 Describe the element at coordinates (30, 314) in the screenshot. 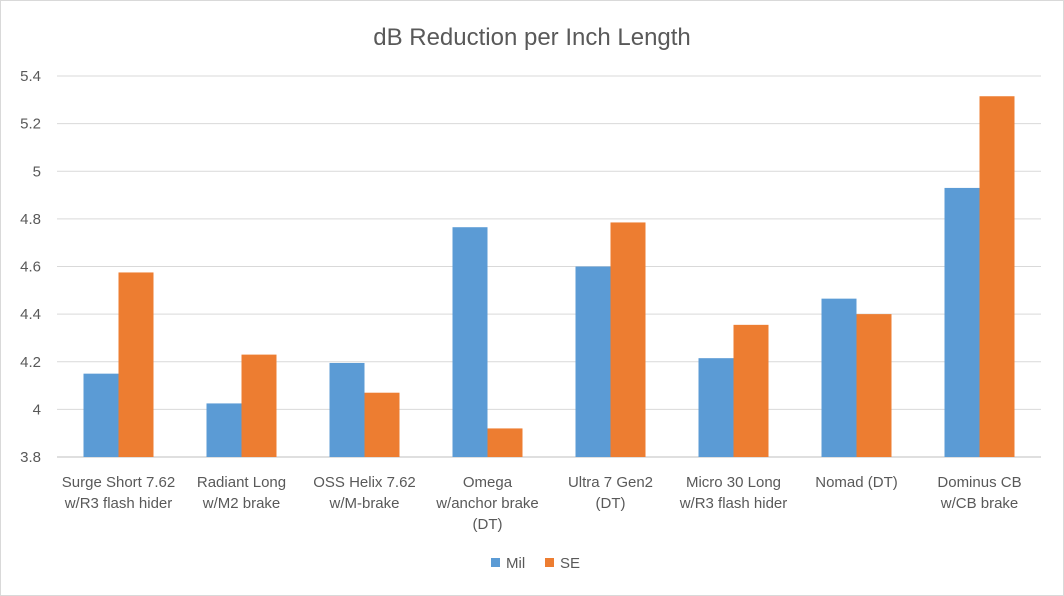

I see `y-tick-label: 4.4` at that location.